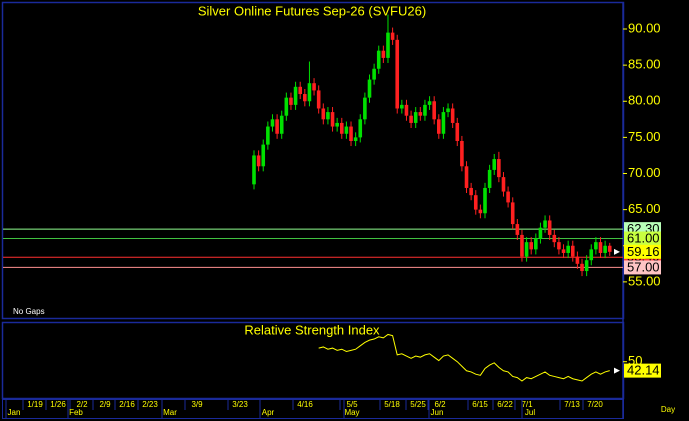 The width and height of the screenshot is (689, 421). What do you see at coordinates (268, 412) in the screenshot?
I see `month-label: Apr` at bounding box center [268, 412].